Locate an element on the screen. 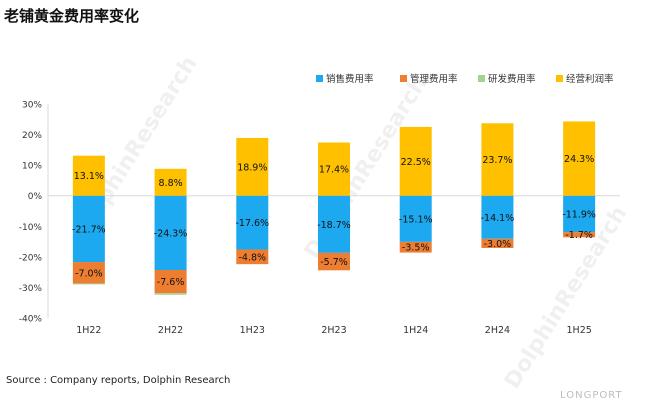 This screenshot has width=660, height=413. data-label: -21.7% is located at coordinates (89, 229).